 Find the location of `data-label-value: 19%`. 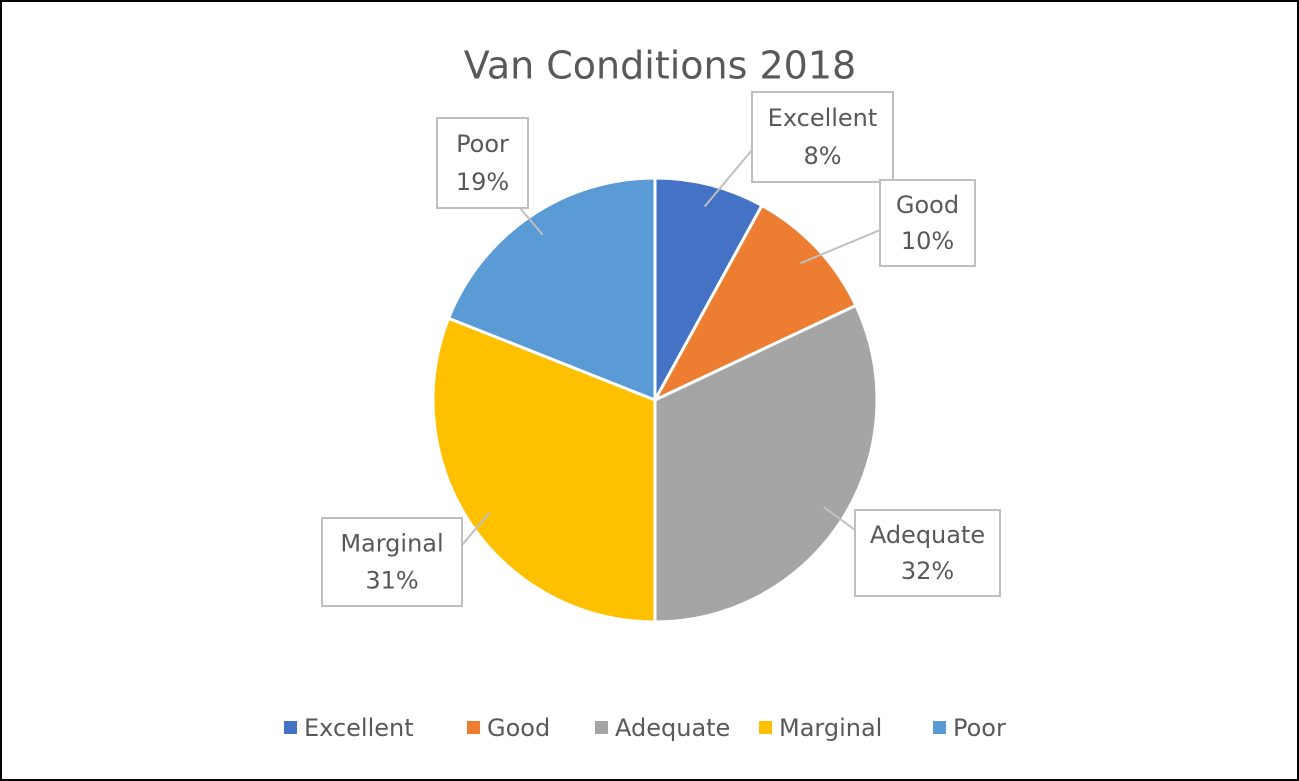

data-label-value: 19% is located at coordinates (482, 182).